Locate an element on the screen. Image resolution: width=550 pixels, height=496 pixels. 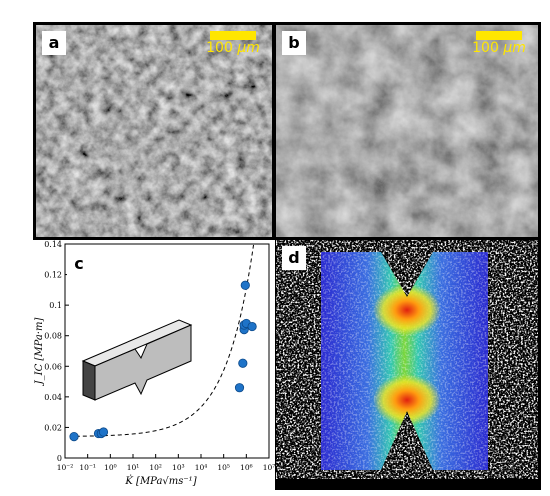
scale-bar-a: 100 μm is located at coordinates (233, 43).